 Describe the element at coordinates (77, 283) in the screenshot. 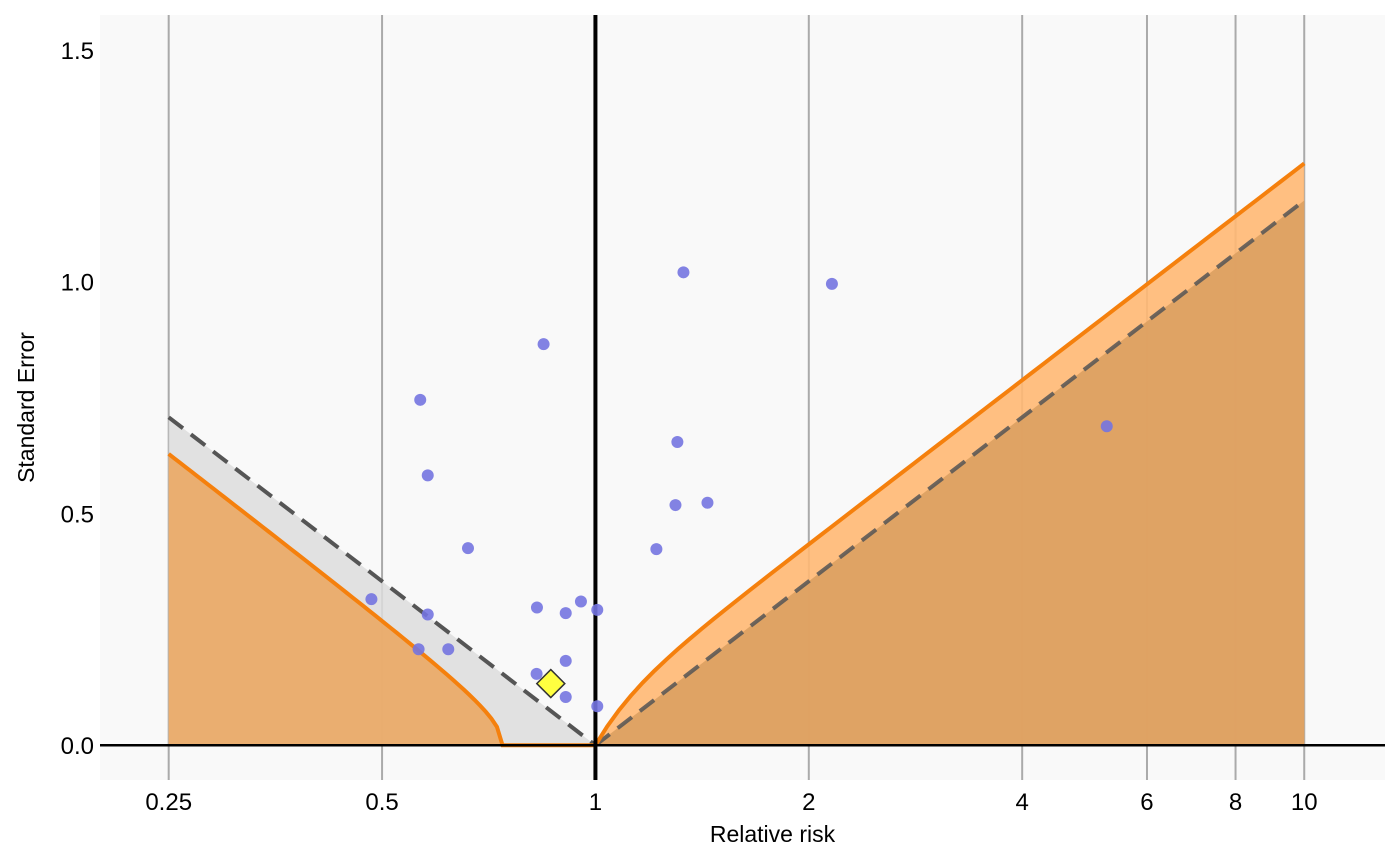

I see `y-tick-label-1.0: 1.0` at that location.